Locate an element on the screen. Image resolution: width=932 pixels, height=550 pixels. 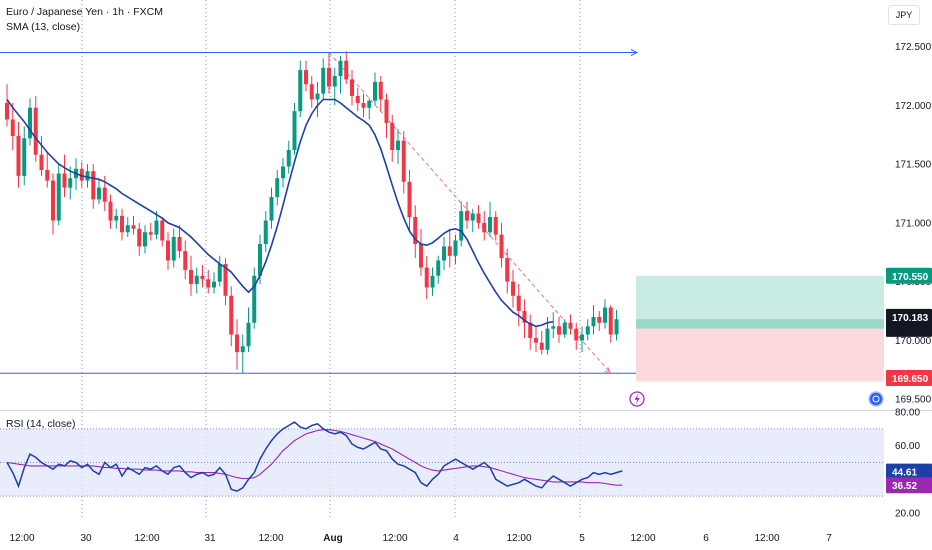
rsi-tick-label: 20.00 is located at coordinates (907, 514).